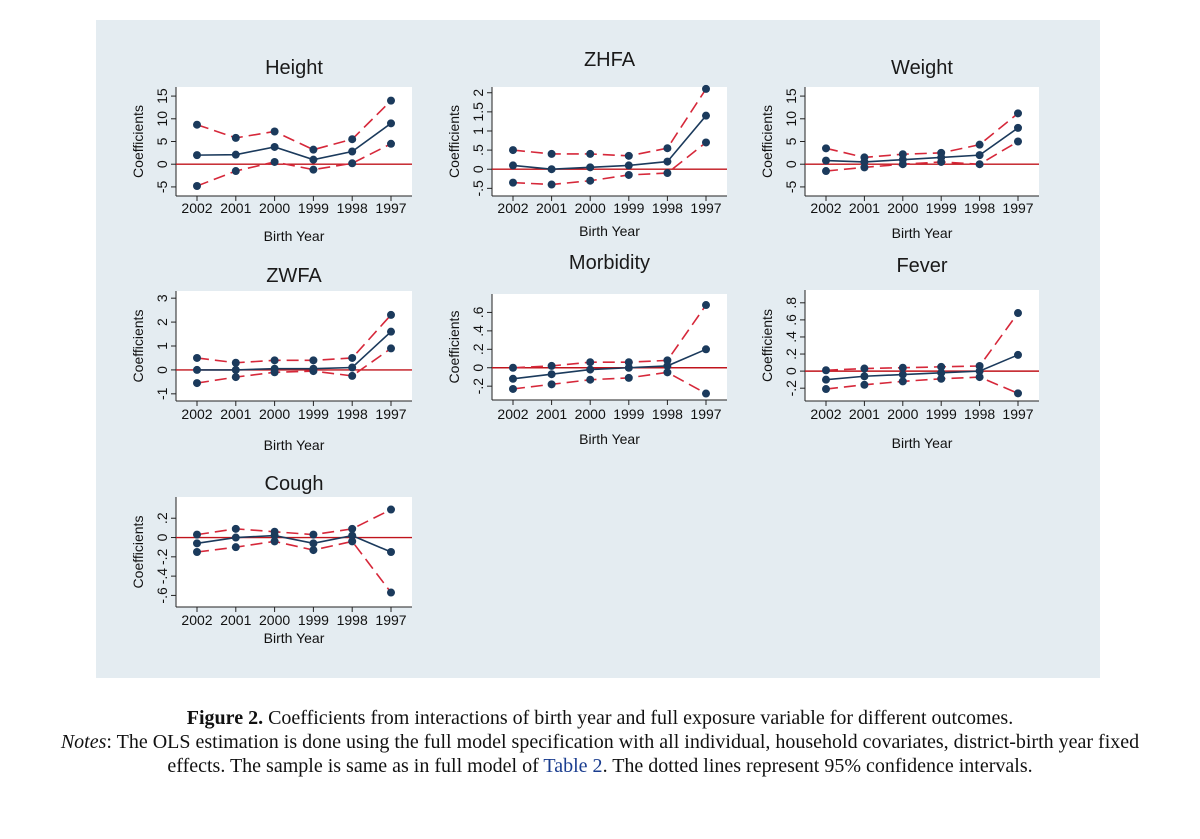  What do you see at coordinates (922, 367) in the screenshot?
I see `fever-coefficient-line` at bounding box center [922, 367].